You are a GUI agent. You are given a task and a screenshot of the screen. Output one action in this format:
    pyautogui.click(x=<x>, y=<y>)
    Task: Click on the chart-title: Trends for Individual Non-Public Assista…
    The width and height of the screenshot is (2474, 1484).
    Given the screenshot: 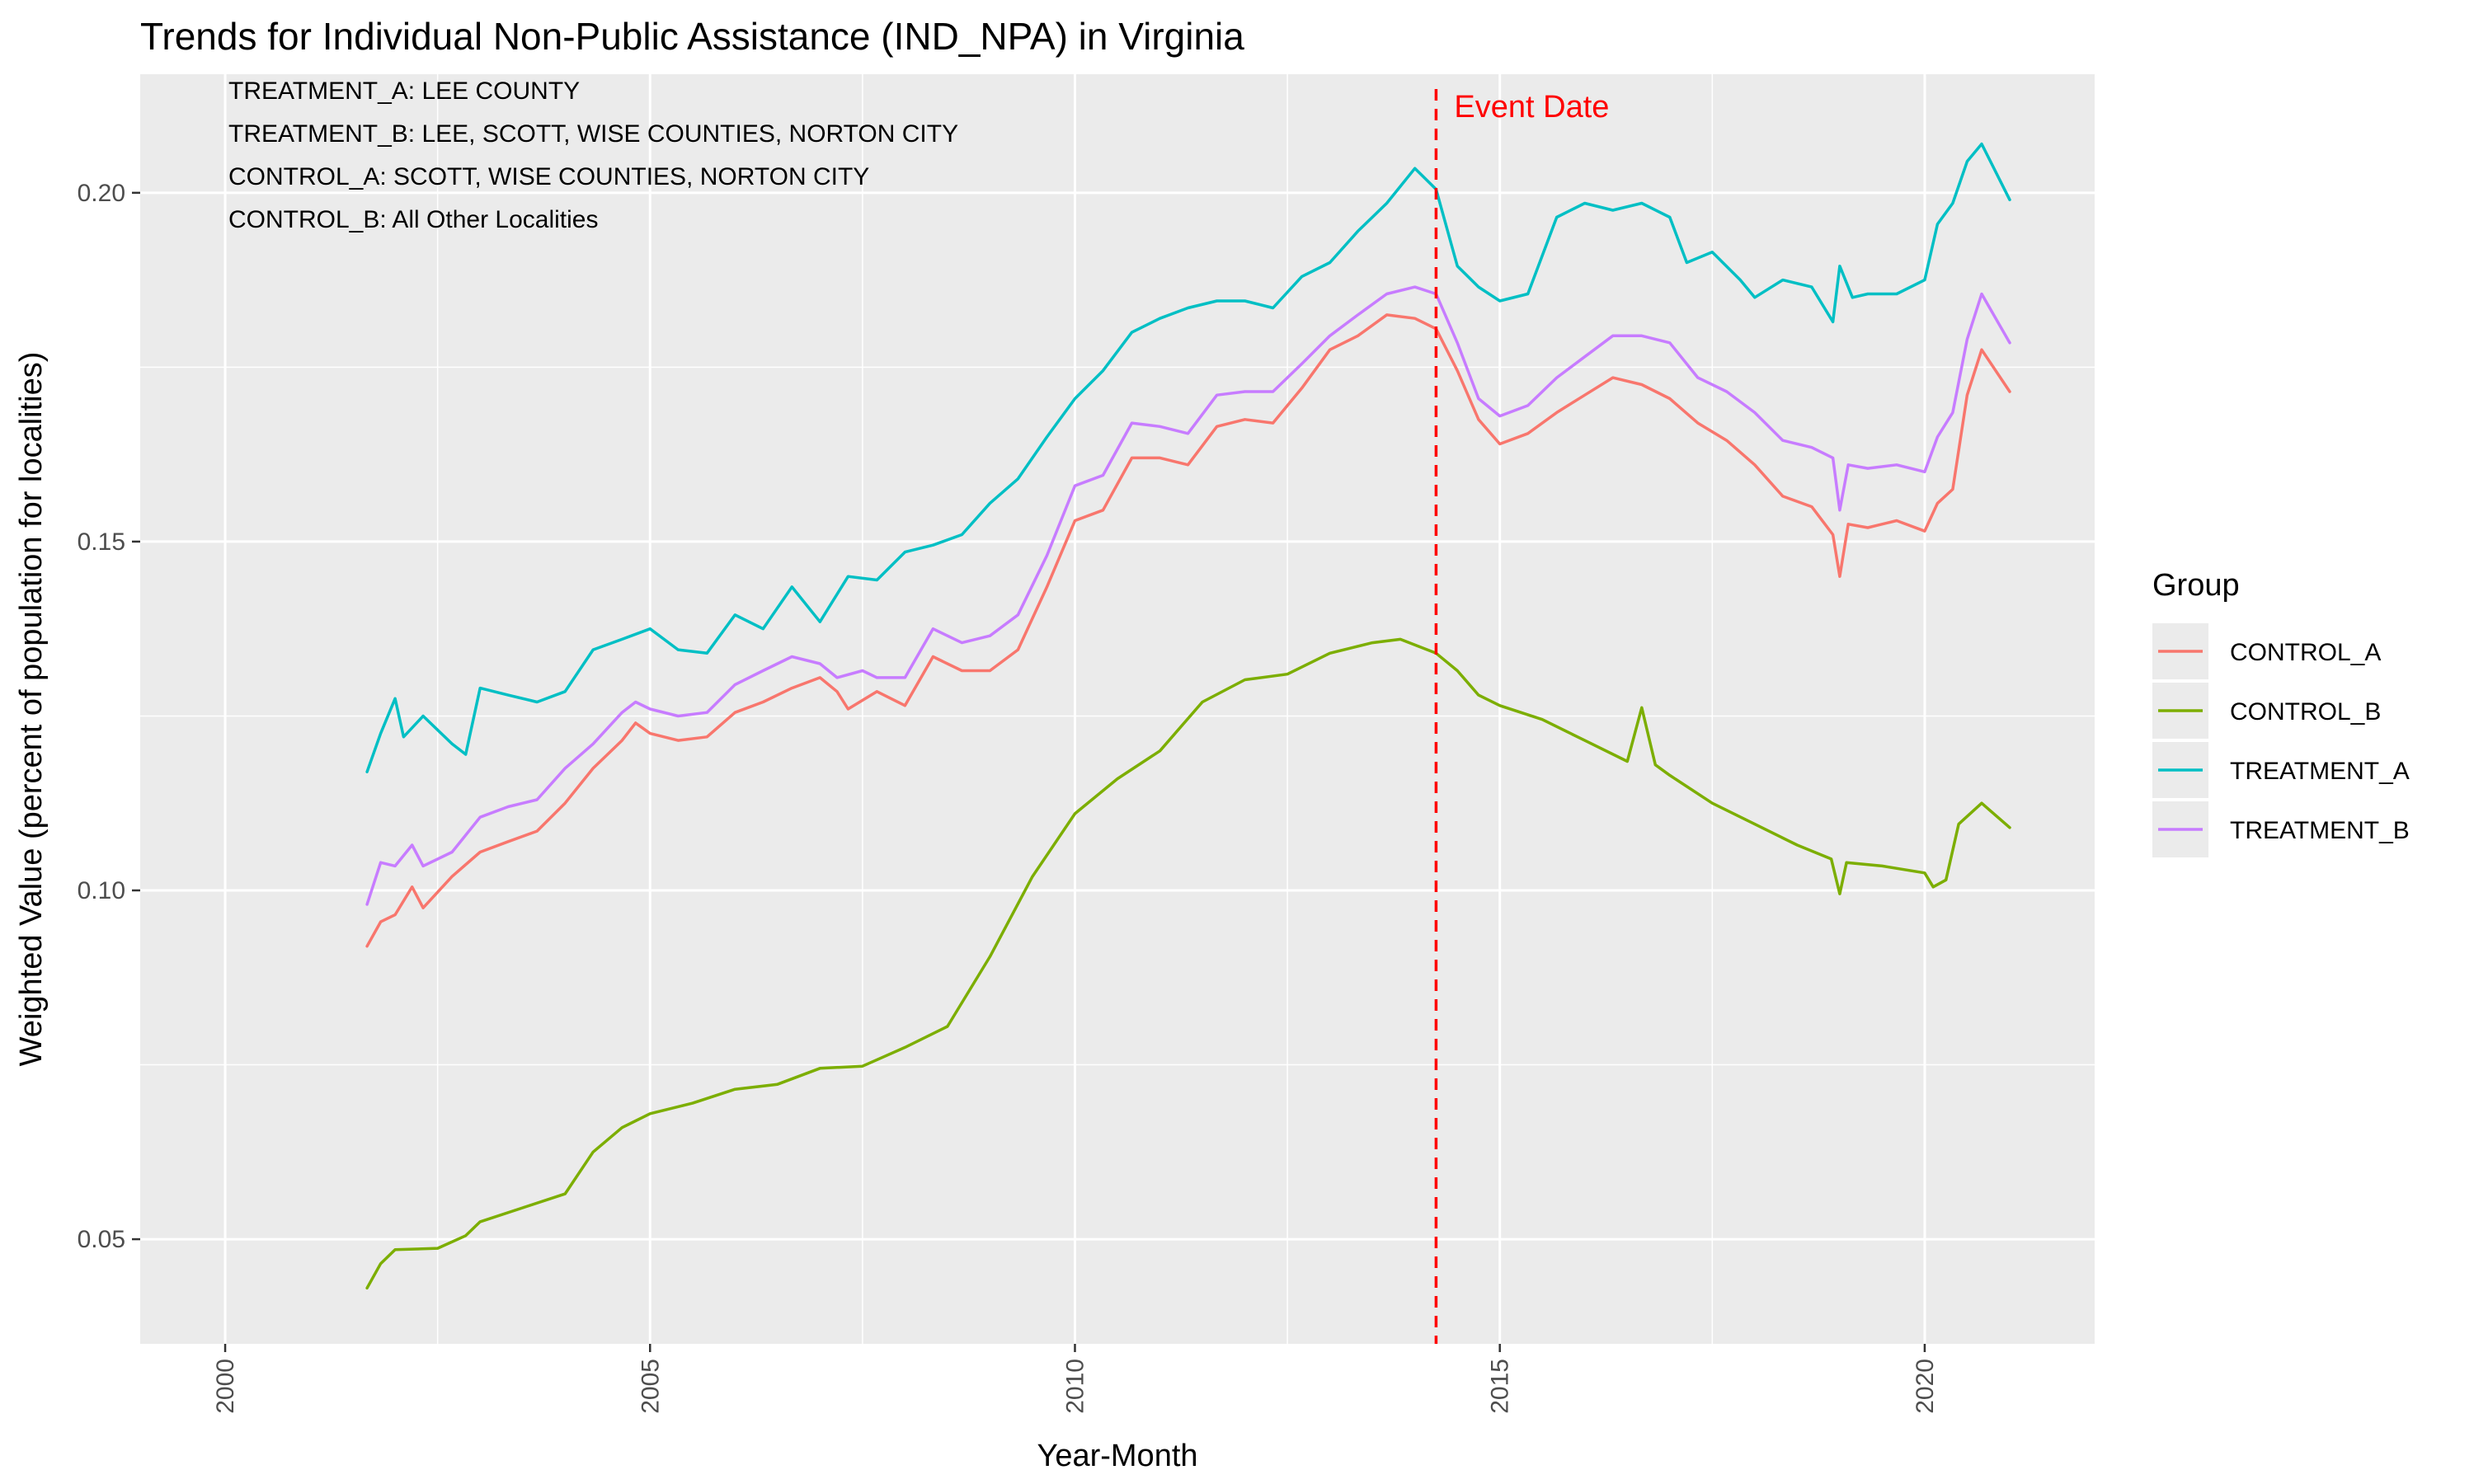 What is the action you would take?
    pyautogui.click(x=692, y=36)
    